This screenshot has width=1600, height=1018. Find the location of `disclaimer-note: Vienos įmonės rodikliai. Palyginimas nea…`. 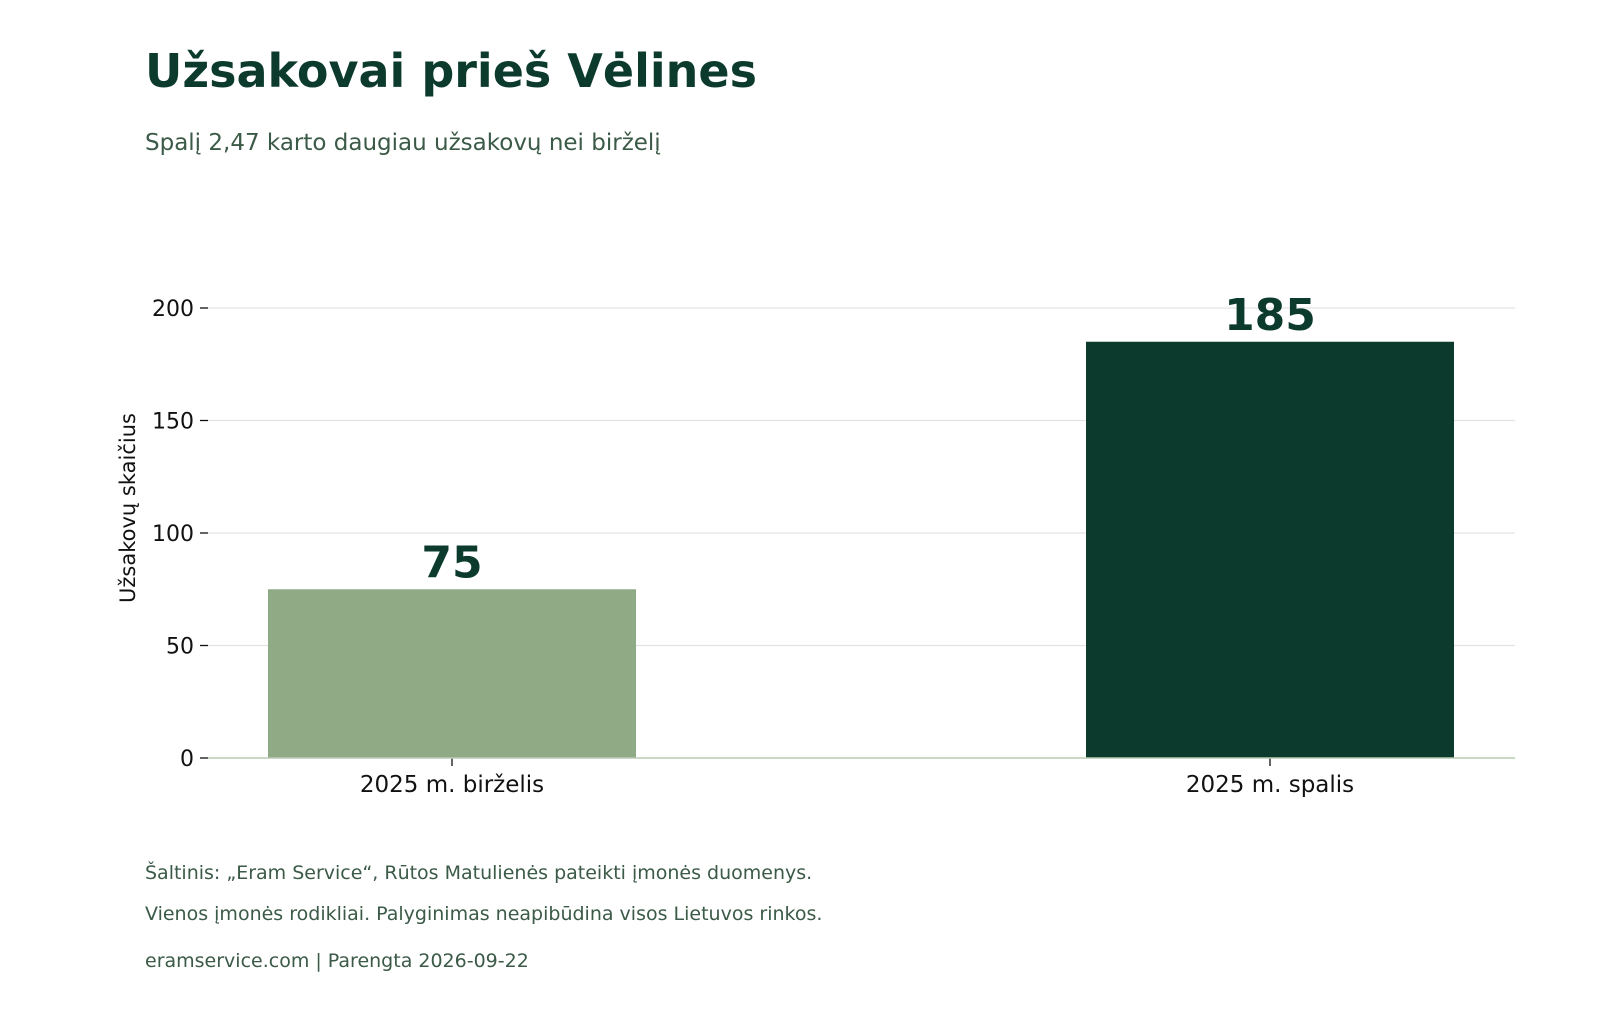

disclaimer-note: Vienos įmonės rodikliai. Palyginimas nea… is located at coordinates (484, 914).